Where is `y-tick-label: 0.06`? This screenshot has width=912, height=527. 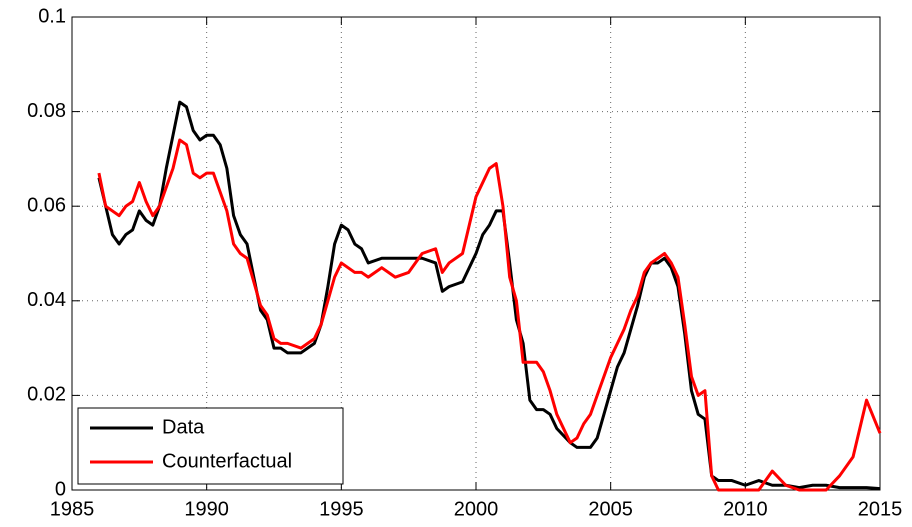
y-tick-label: 0.06 is located at coordinates (46, 205).